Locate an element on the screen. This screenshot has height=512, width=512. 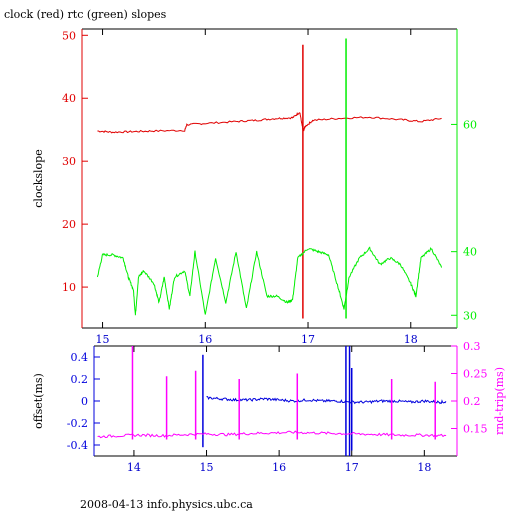
series-line-offset is located at coordinates (326, 400).